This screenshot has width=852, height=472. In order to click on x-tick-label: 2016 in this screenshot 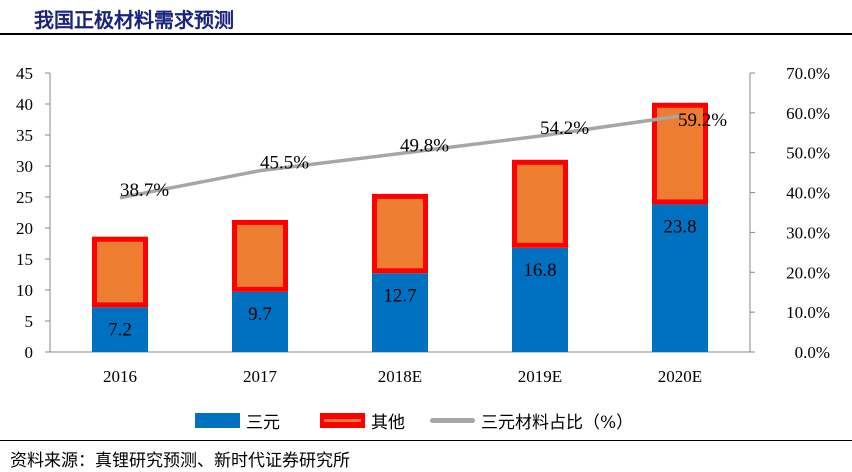, I will do `click(120, 376)`.